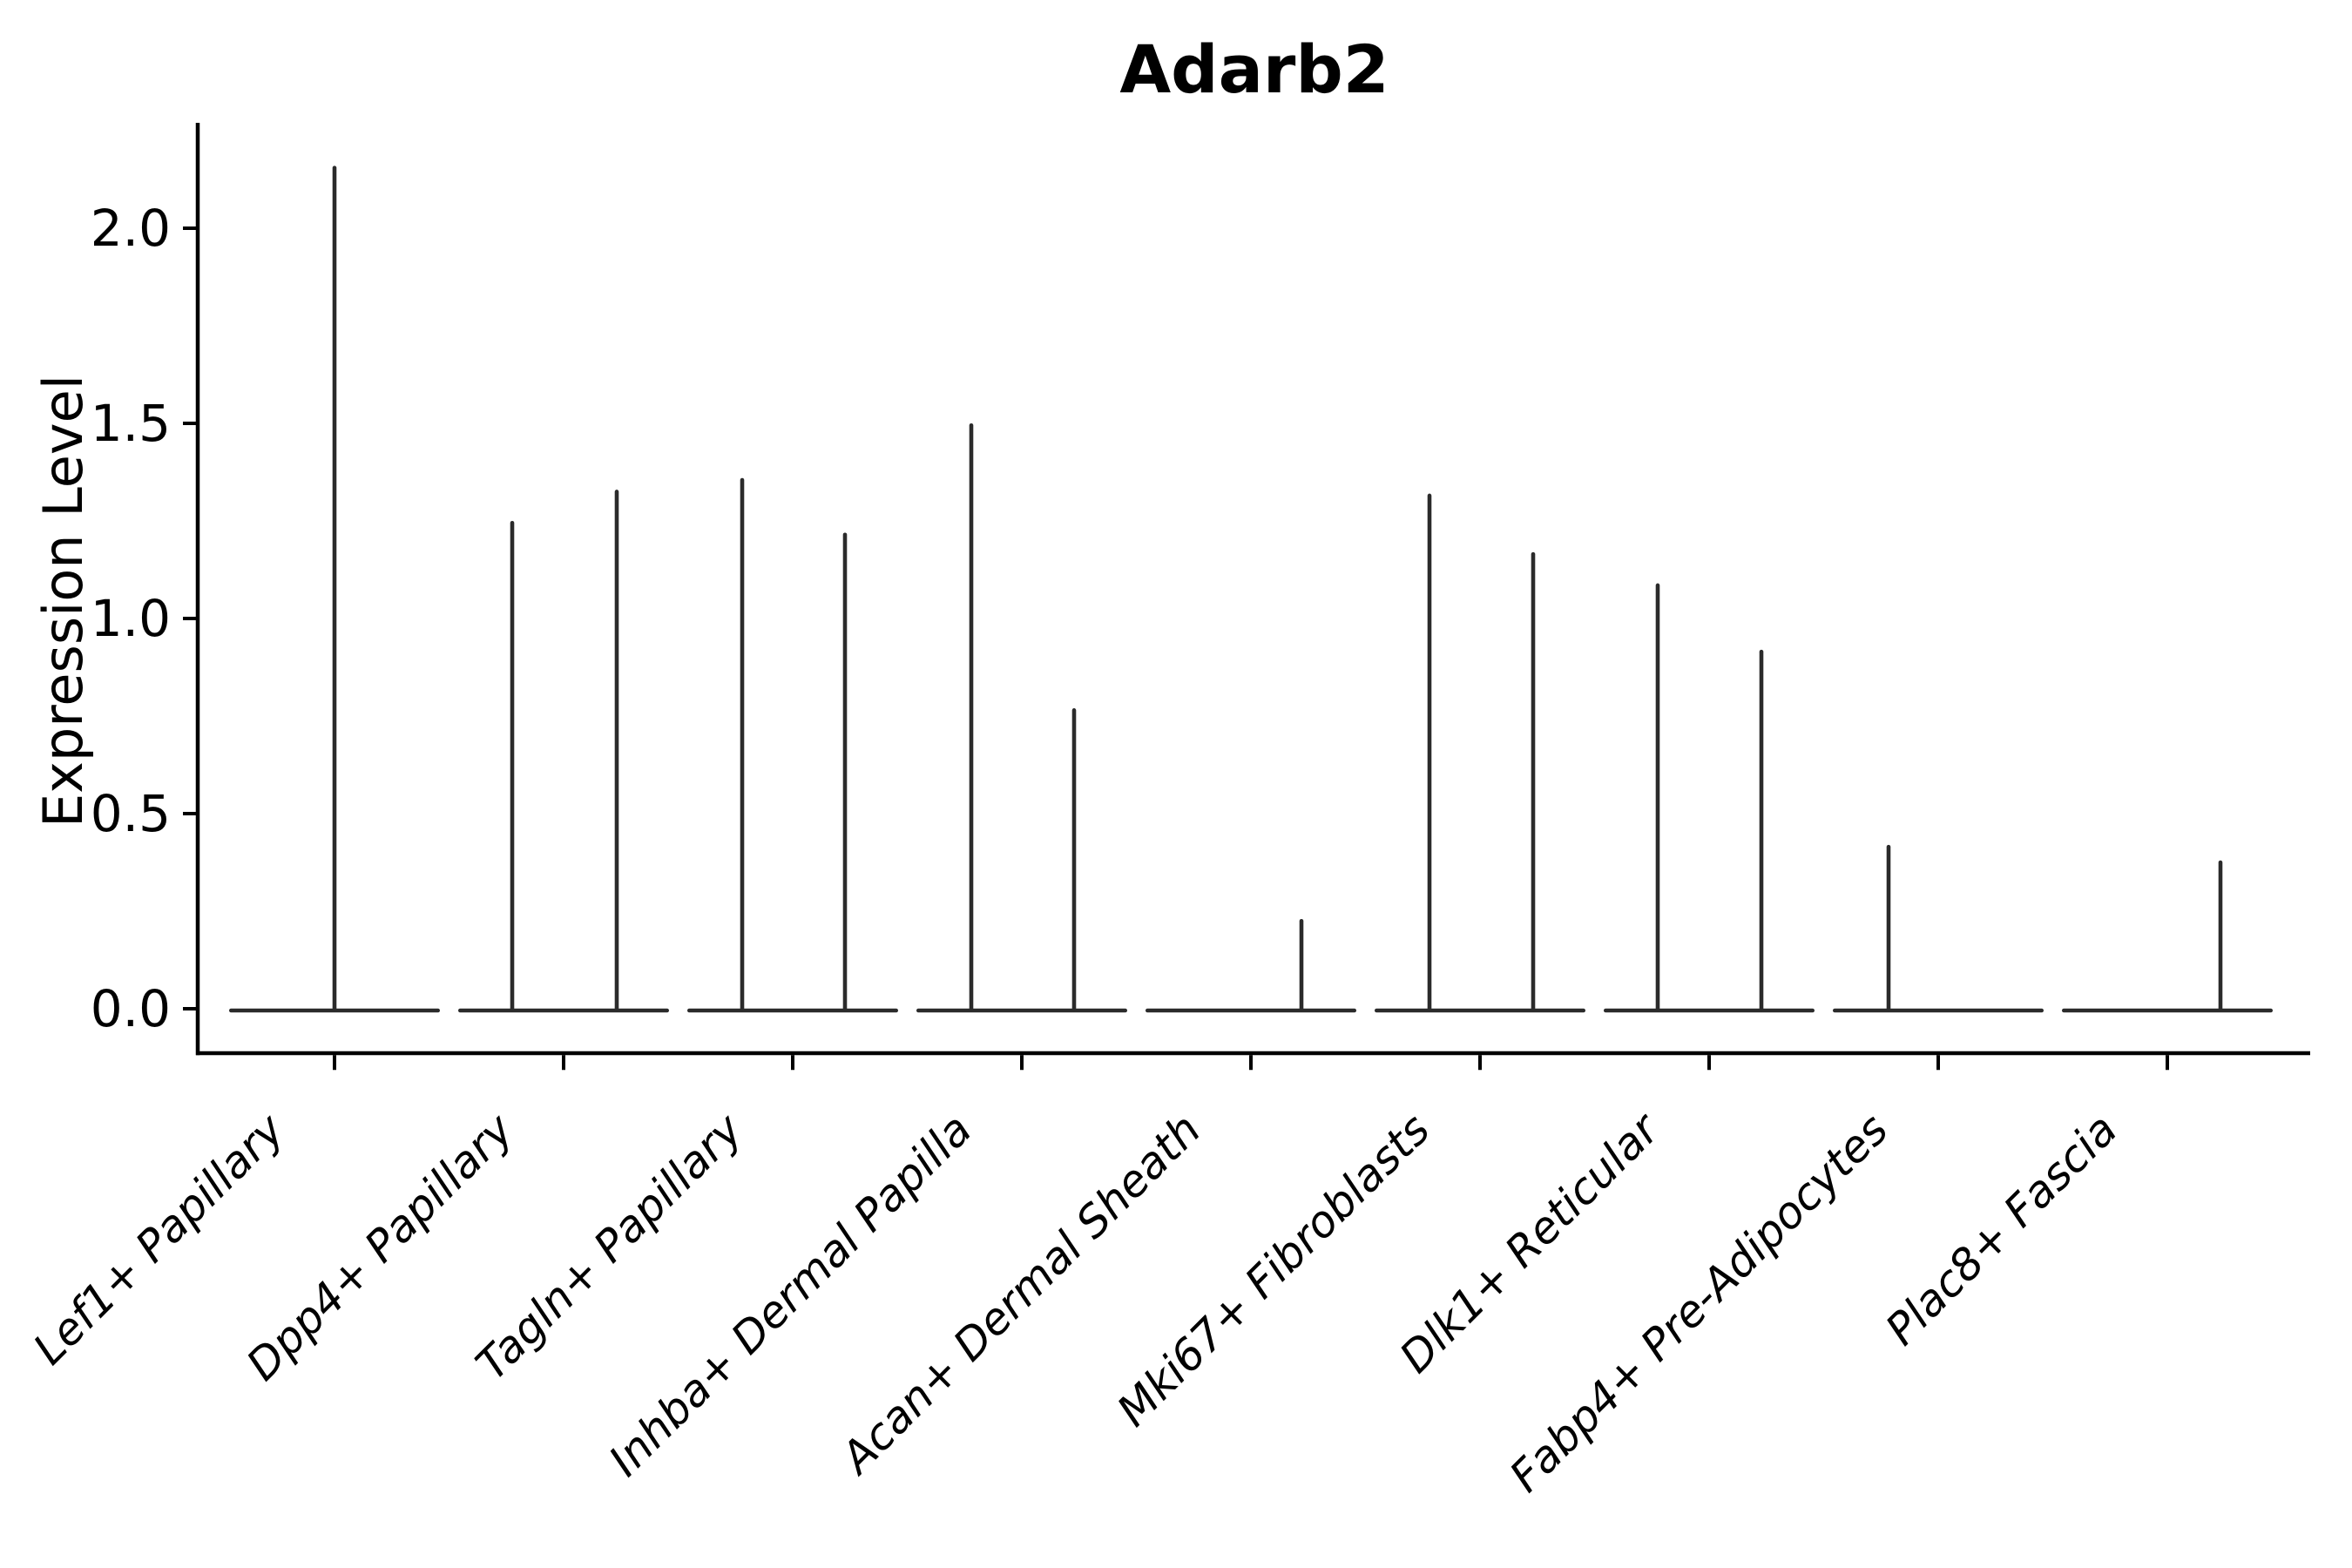 The width and height of the screenshot is (2352, 1568). Describe the element at coordinates (131, 813) in the screenshot. I see `y-tick-label: 0.5` at that location.